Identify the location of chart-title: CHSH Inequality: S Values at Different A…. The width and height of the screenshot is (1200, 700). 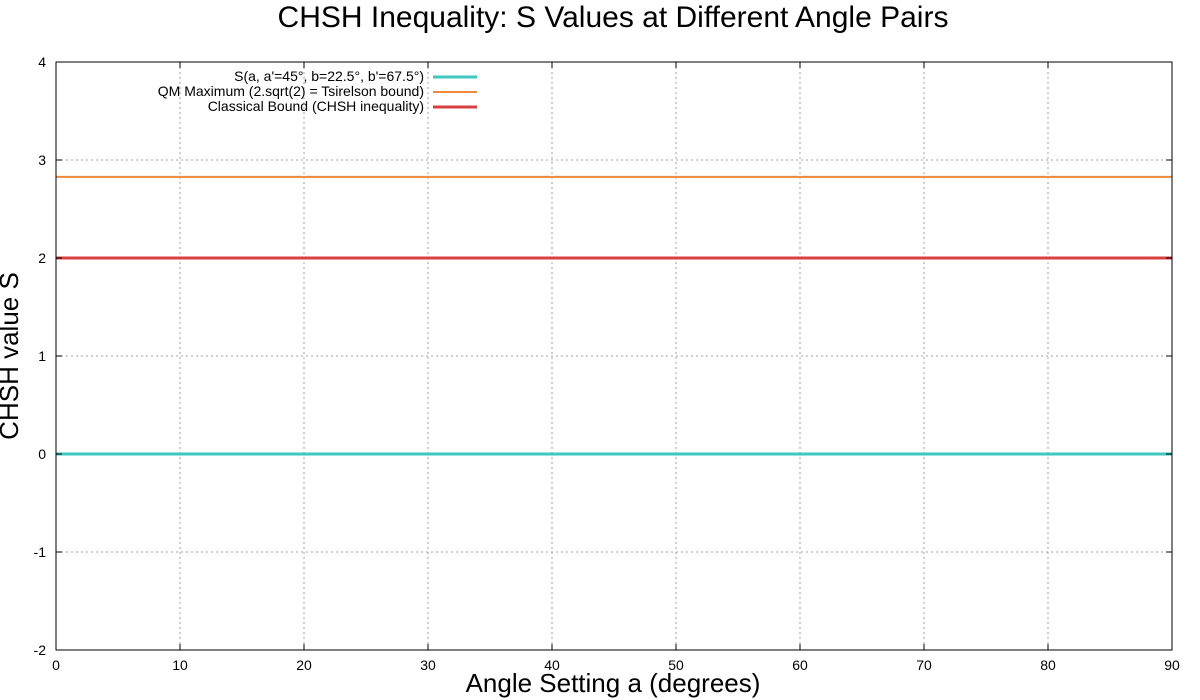
(613, 17).